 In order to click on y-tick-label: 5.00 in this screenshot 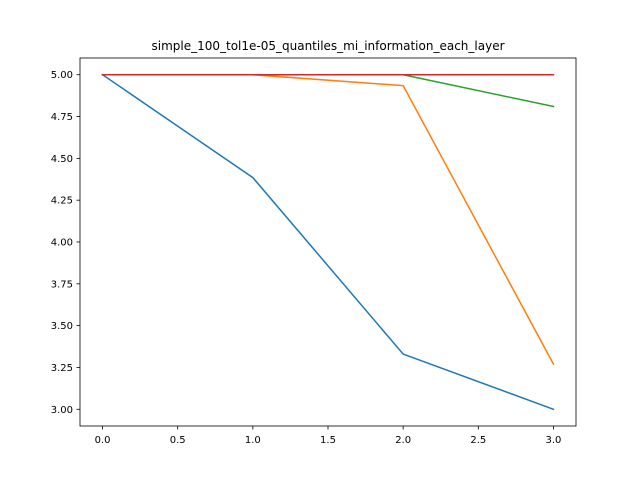, I will do `click(62, 75)`.